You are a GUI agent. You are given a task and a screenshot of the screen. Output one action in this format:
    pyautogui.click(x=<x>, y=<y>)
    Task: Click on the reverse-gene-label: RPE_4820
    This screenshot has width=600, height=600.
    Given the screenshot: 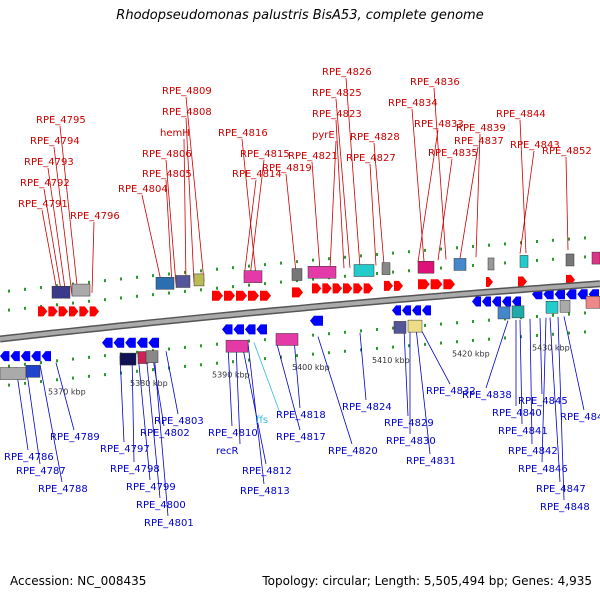 What is the action you would take?
    pyautogui.click(x=353, y=451)
    